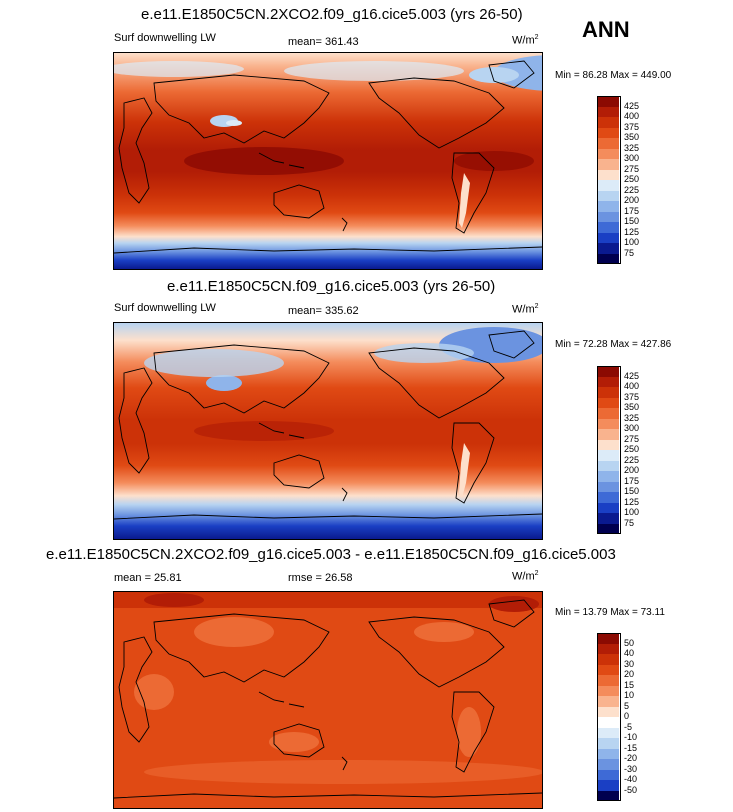  What do you see at coordinates (627, 716) in the screenshot?
I see `colorbar-label: 0` at bounding box center [627, 716].